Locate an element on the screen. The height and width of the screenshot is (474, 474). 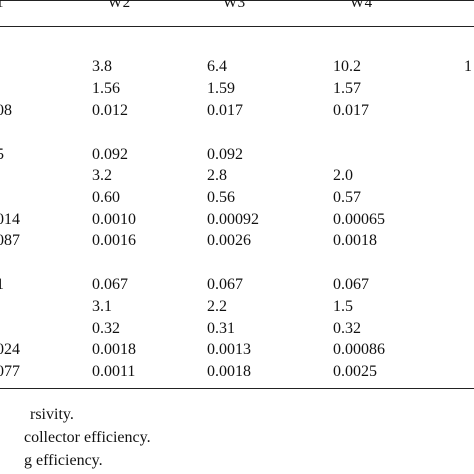
table-cell: 1.56 is located at coordinates (106, 88).